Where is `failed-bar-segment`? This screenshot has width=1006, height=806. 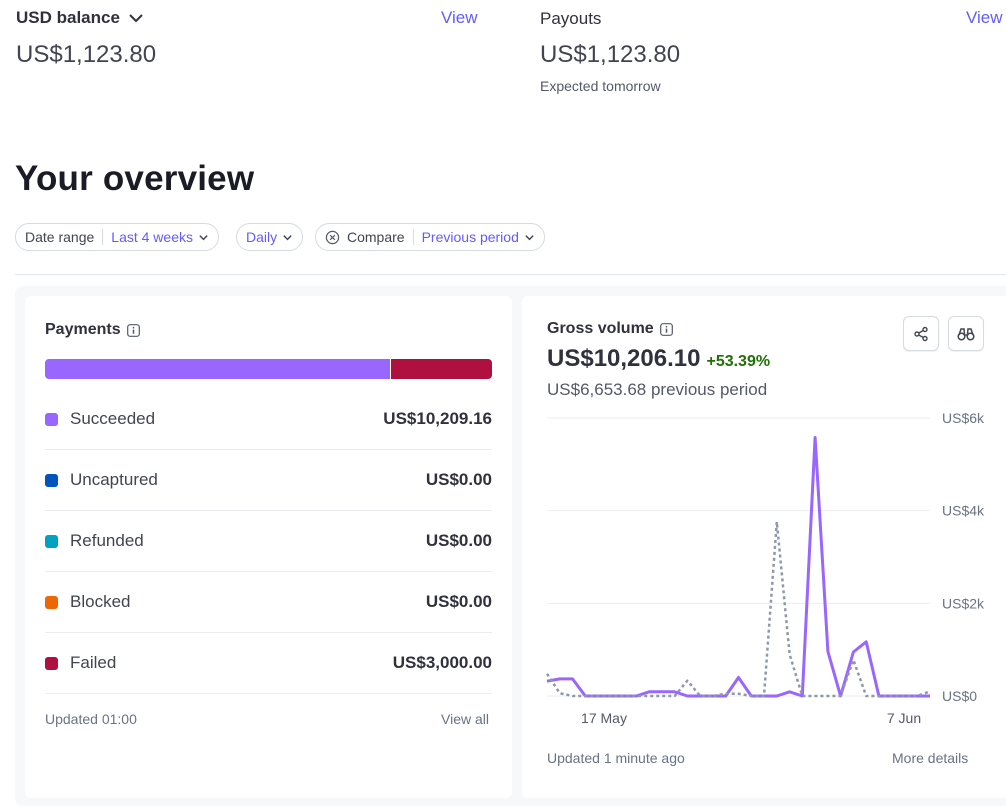 failed-bar-segment is located at coordinates (441, 369).